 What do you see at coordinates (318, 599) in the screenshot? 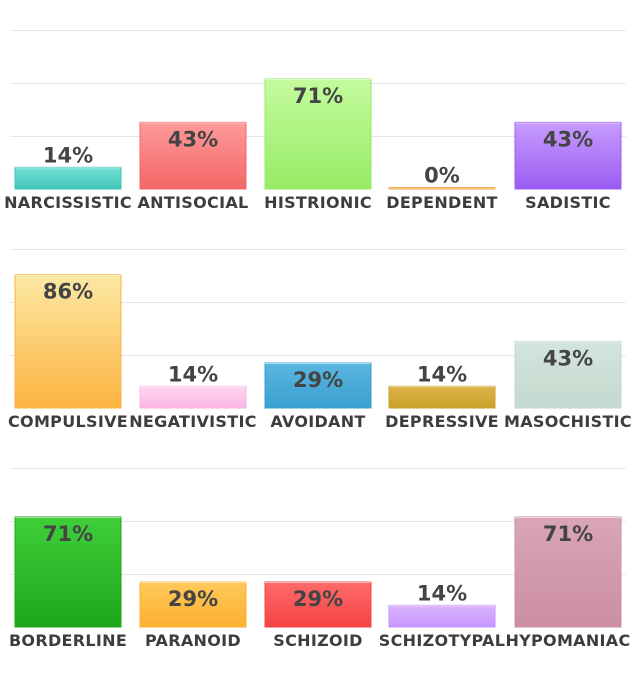
I see `value-label-schizoid: 29%` at bounding box center [318, 599].